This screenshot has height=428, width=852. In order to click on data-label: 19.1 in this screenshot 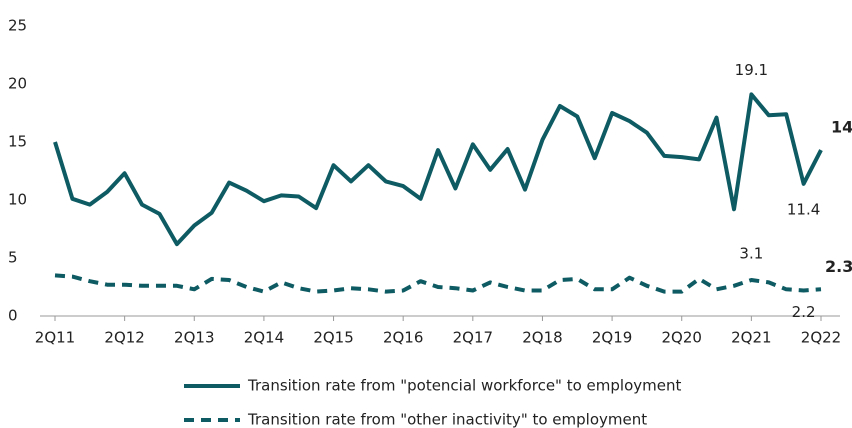, I will do `click(751, 70)`.